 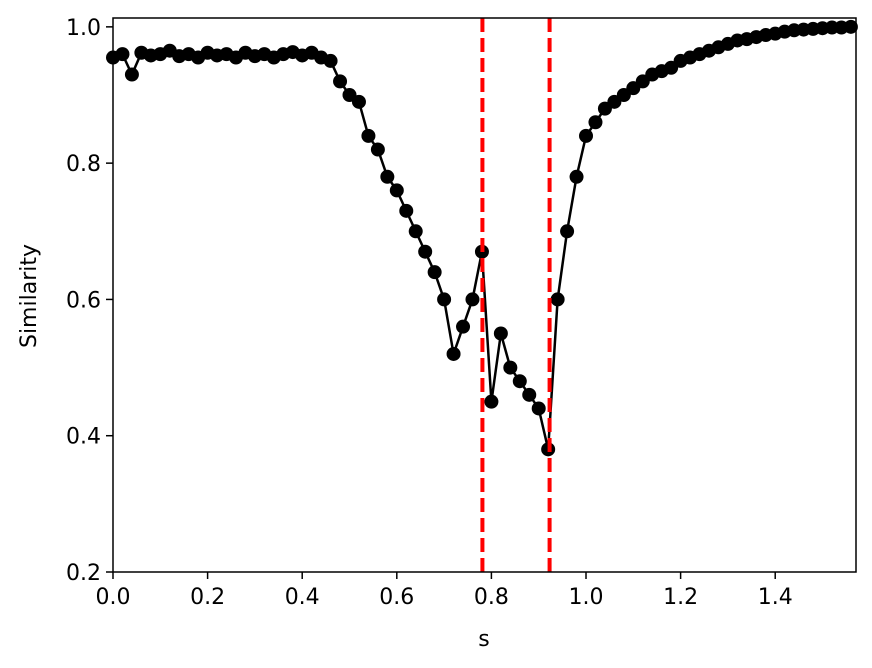 I want to click on x-tick-label: 1.0, so click(x=586, y=597).